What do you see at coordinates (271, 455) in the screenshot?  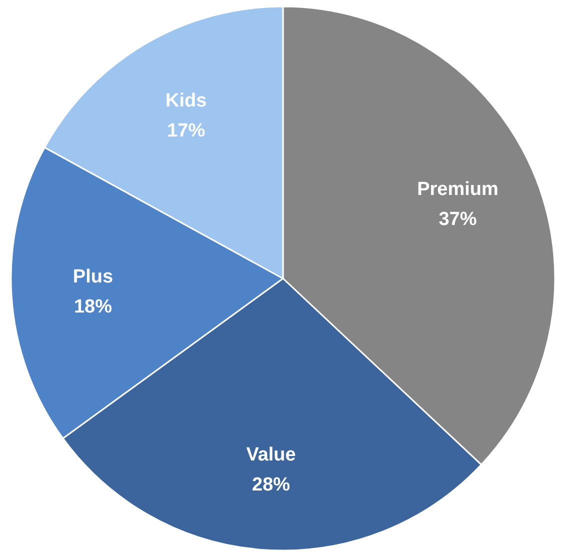 I see `slice-label: Value` at bounding box center [271, 455].